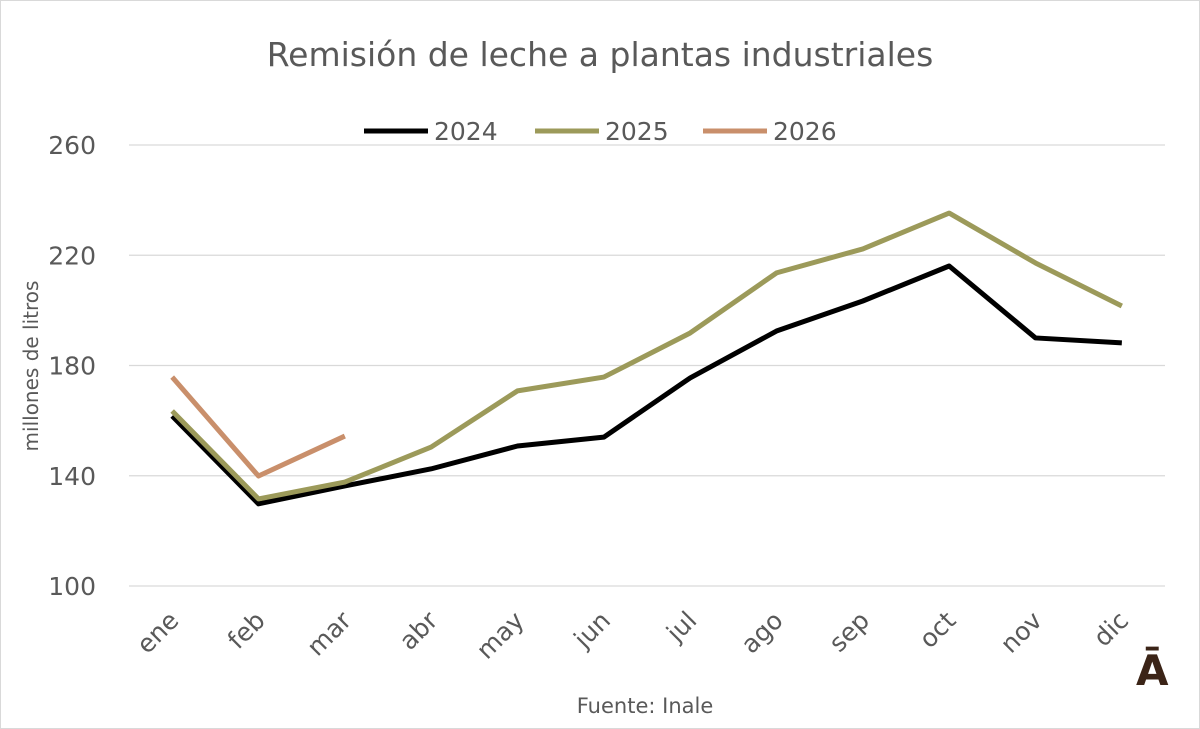 The image size is (1200, 729). Describe the element at coordinates (600, 54) in the screenshot. I see `chart-title: Remisión de leche a plantas industriales` at that location.